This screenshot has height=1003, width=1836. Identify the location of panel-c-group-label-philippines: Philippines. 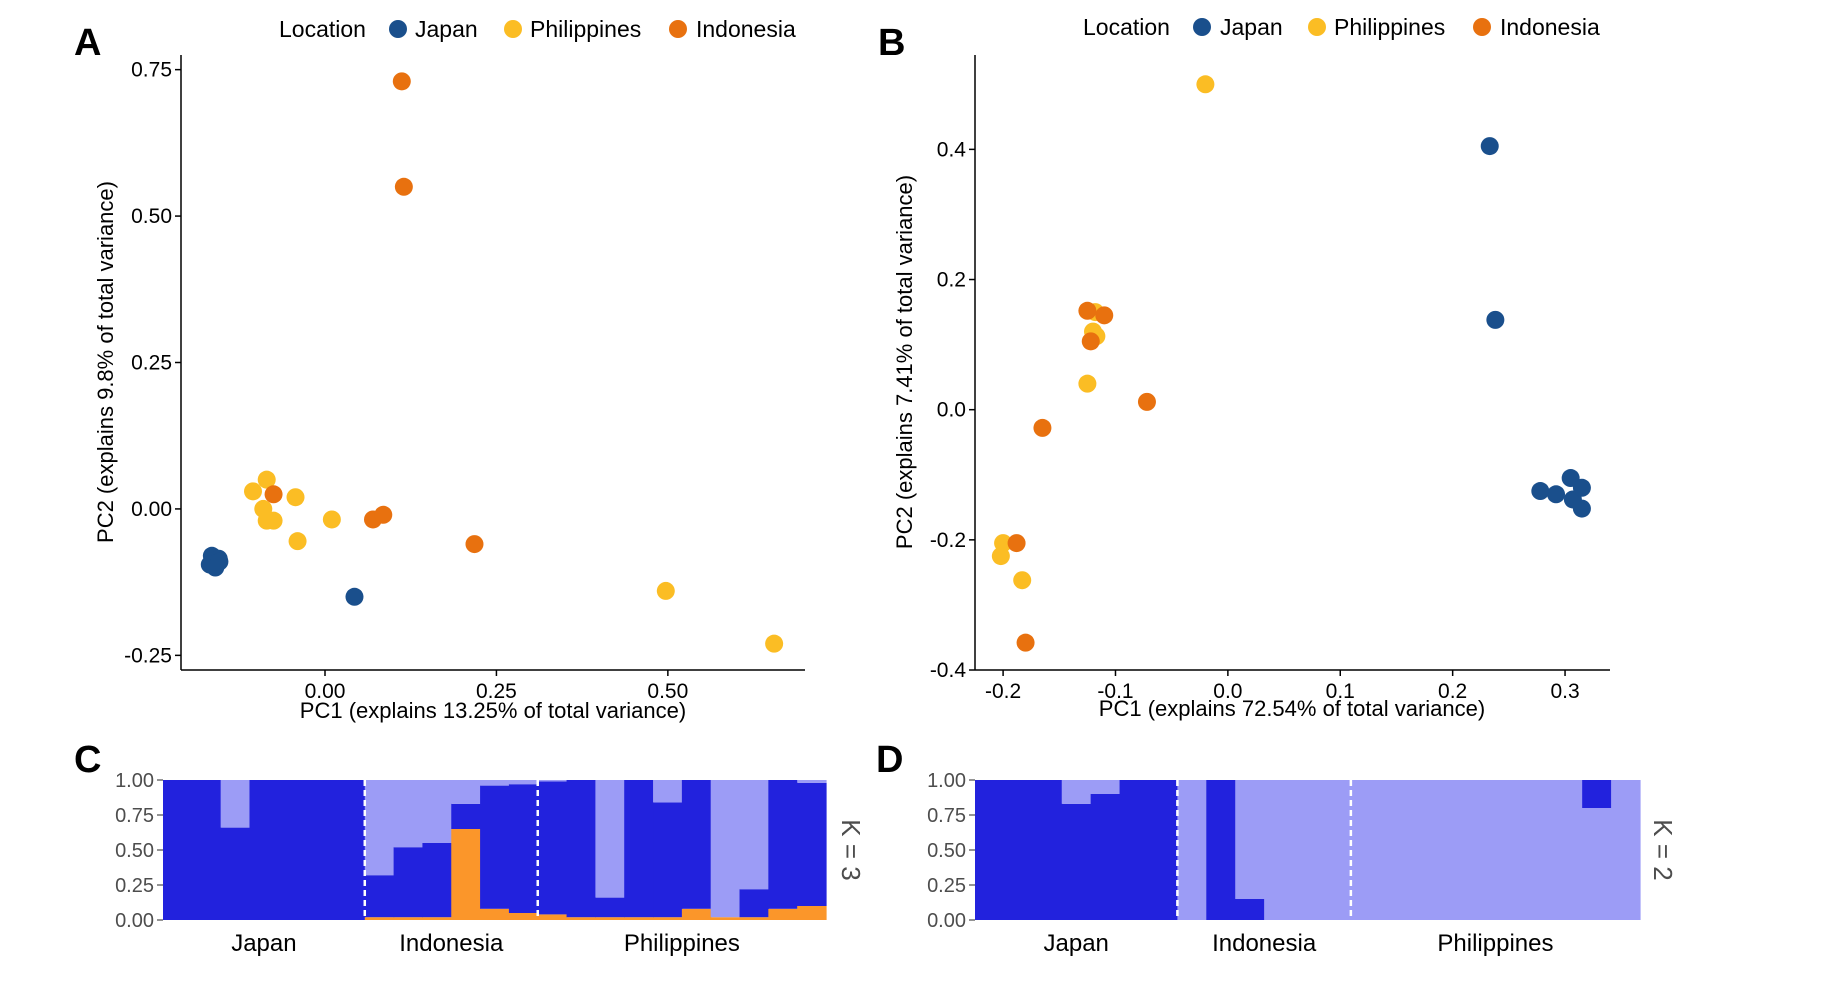
(682, 943).